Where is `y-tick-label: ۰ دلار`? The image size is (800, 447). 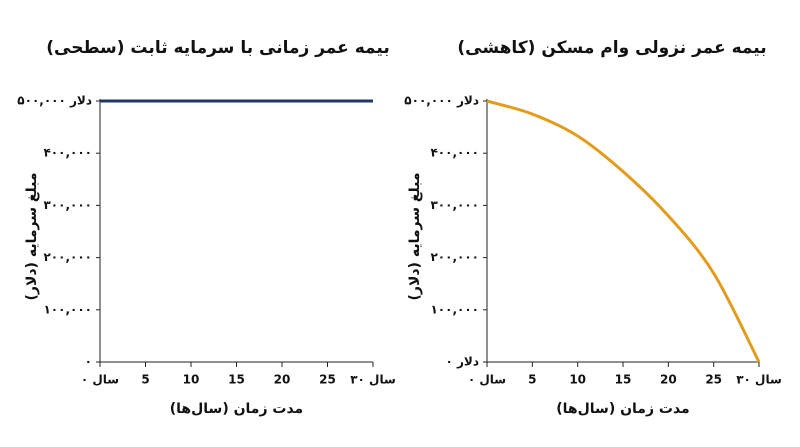
y-tick-label: ۰ دلار is located at coordinates (462, 362).